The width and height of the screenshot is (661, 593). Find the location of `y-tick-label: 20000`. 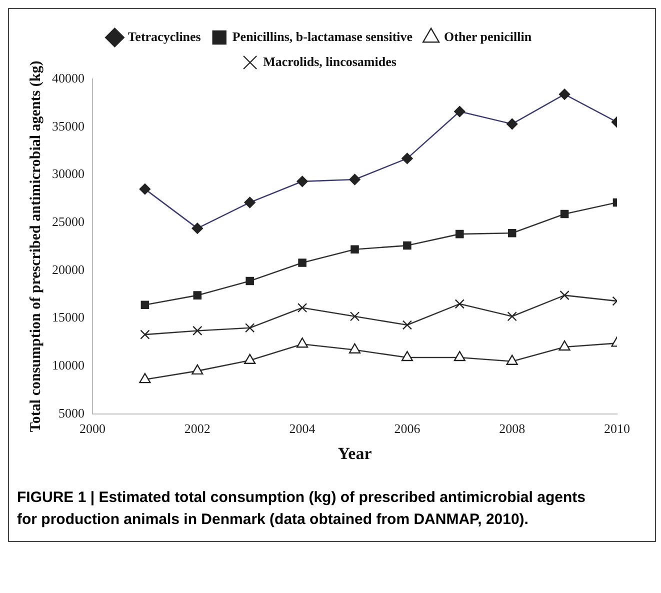

y-tick-label: 20000 is located at coordinates (68, 269).